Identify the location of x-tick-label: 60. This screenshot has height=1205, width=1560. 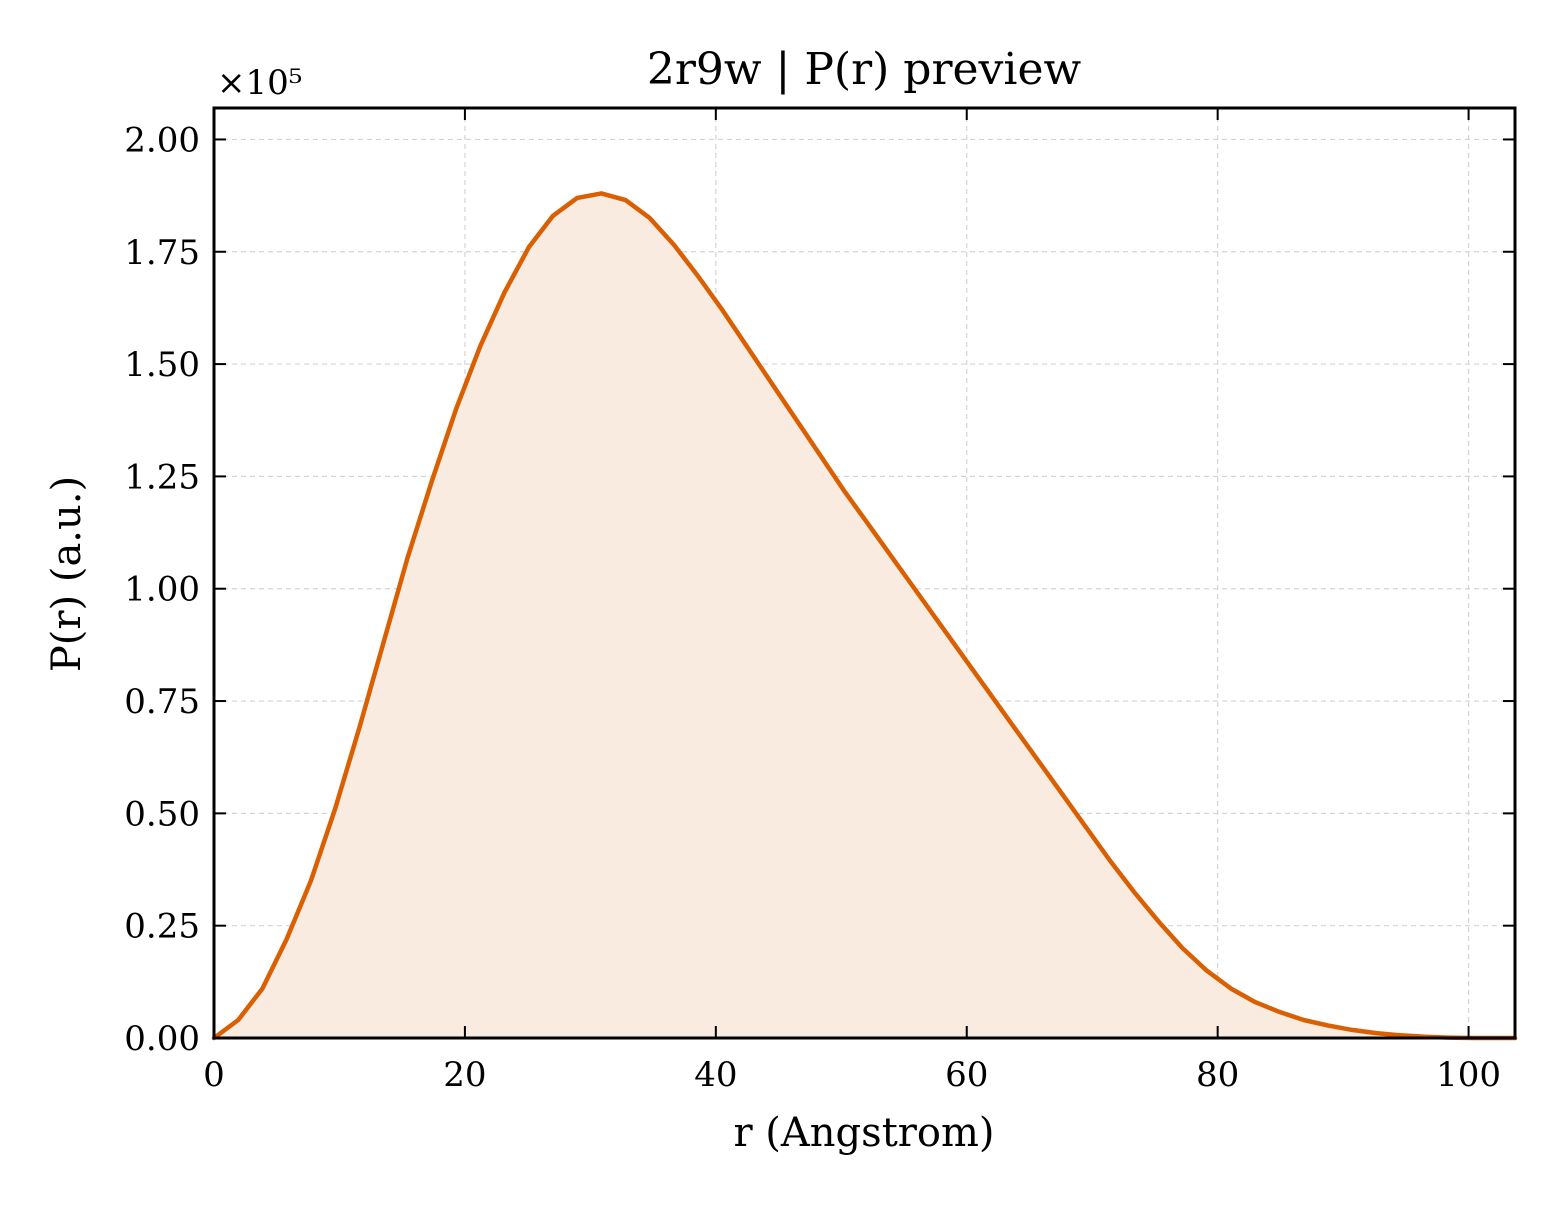
(966, 1075).